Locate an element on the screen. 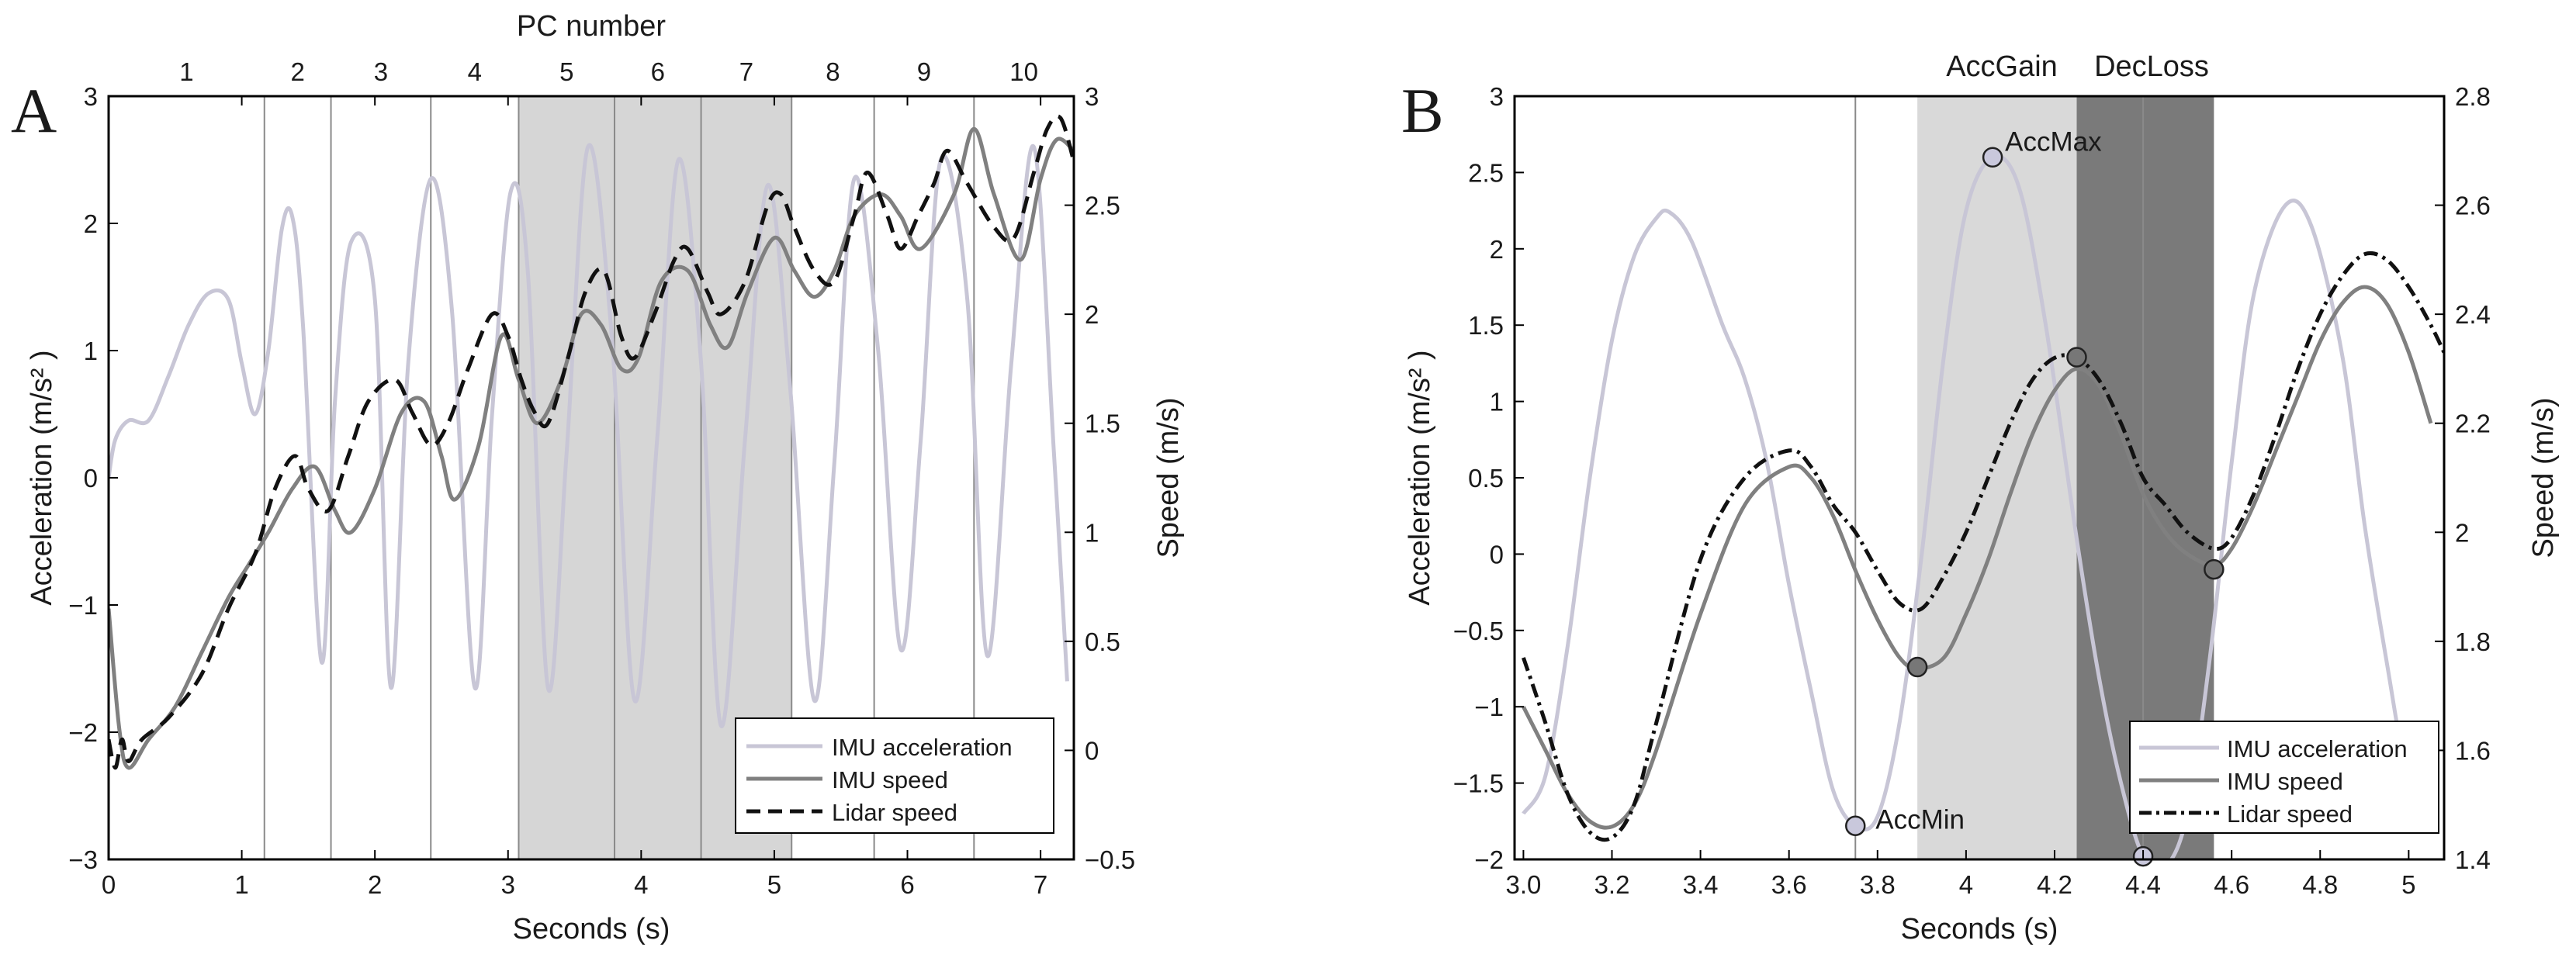  x-tick-label: 0 is located at coordinates (109, 885).